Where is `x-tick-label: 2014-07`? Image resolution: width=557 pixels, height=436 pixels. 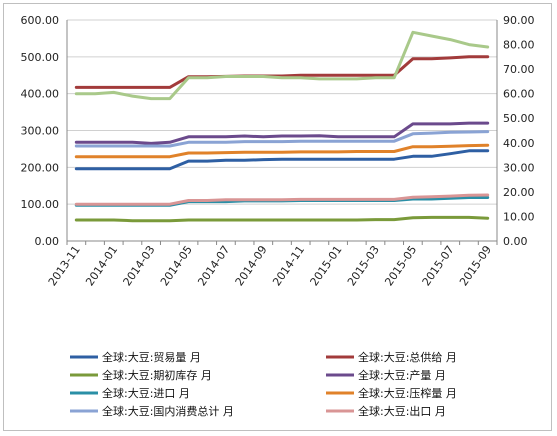 x-tick-label: 2014-07 is located at coordinates (213, 265).